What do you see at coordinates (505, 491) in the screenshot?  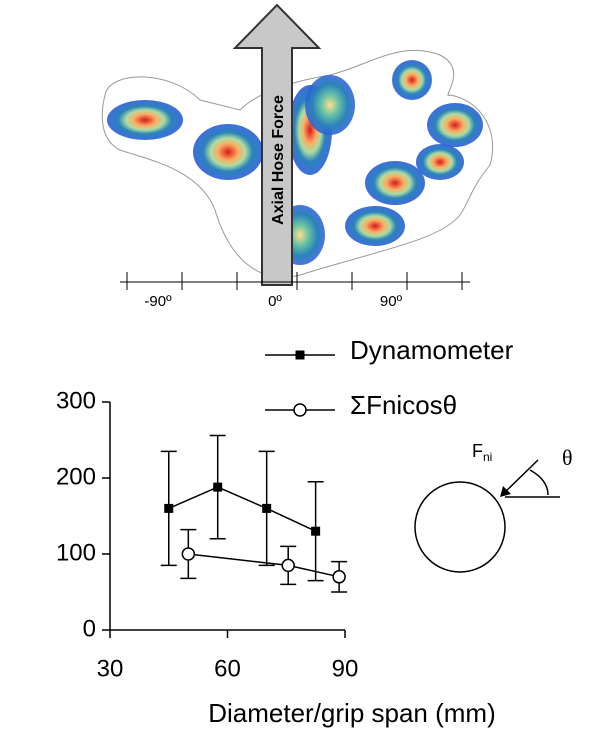 I see `arrowhead` at bounding box center [505, 491].